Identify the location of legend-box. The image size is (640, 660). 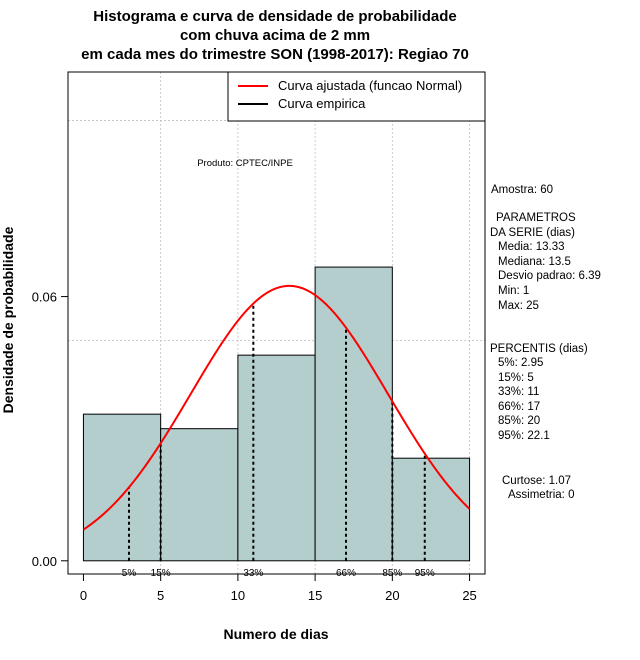
(356, 96).